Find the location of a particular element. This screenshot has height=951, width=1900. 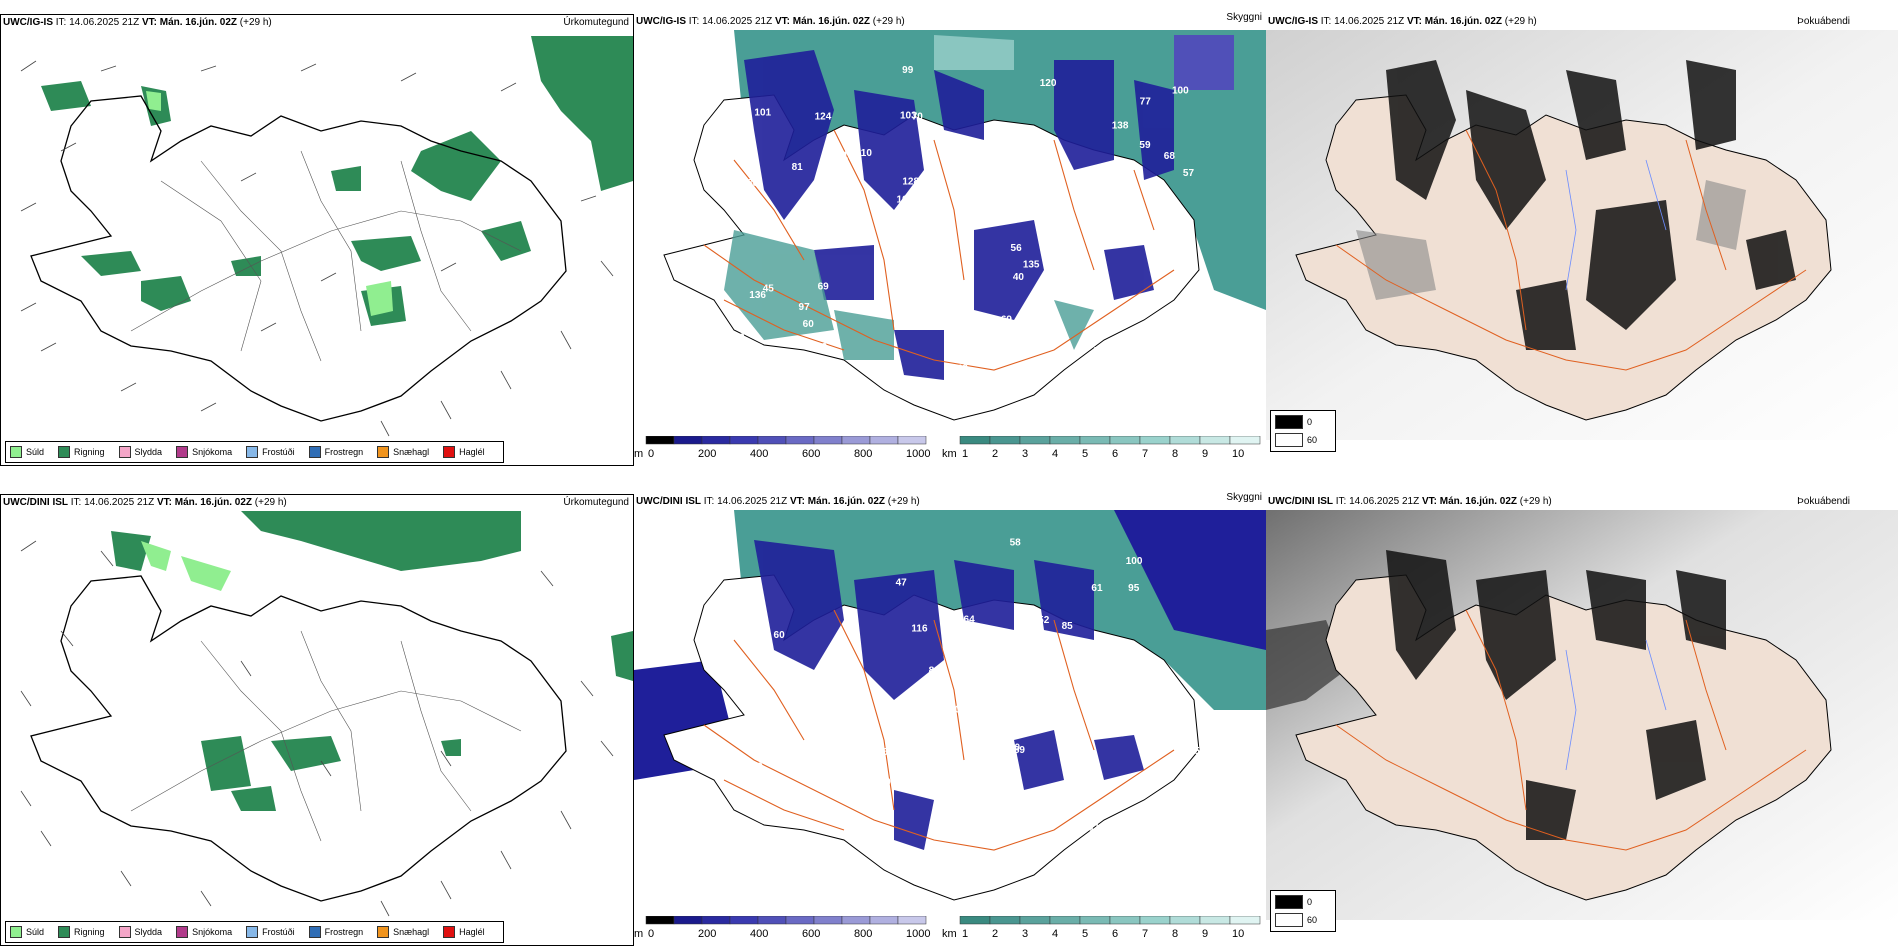

ceiling-value-label: 159 is located at coordinates (882, 782).